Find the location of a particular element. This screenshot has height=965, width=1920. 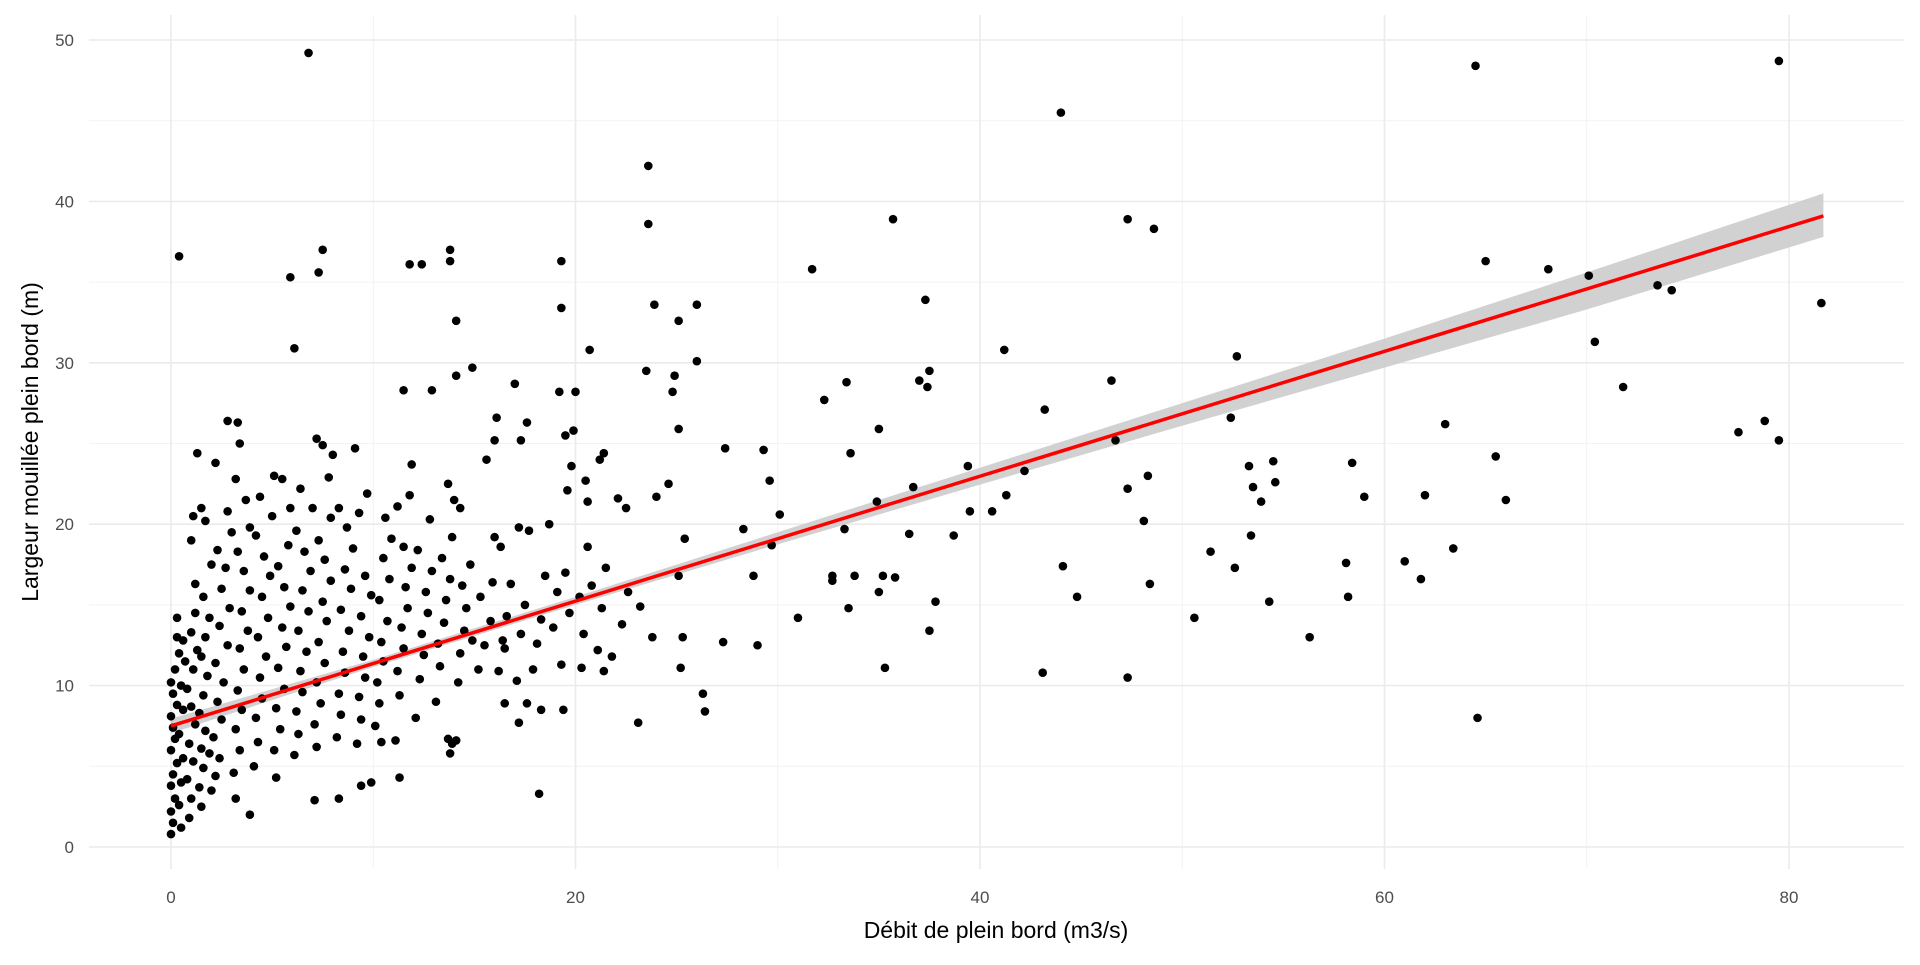

x-tick-label: 60 is located at coordinates (1384, 897).